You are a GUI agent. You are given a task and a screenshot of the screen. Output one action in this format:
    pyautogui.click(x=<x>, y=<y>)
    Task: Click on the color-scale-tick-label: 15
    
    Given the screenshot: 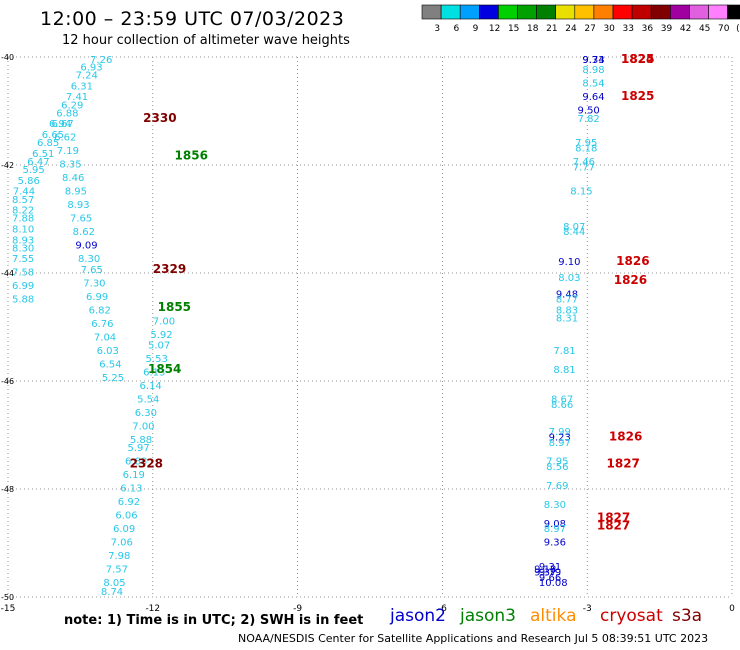 What is the action you would take?
    pyautogui.click(x=513, y=29)
    